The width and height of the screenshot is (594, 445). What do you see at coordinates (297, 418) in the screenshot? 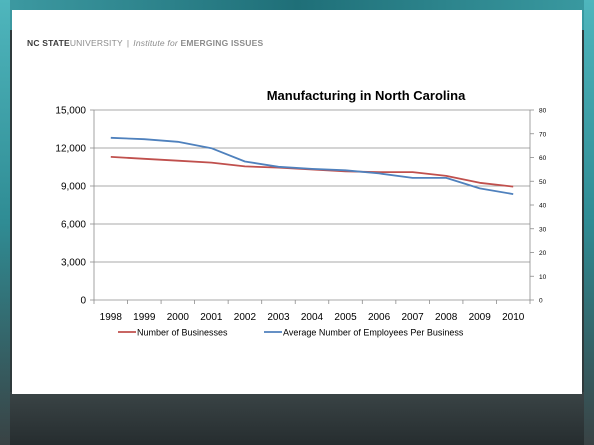
I see `slide-frame-bottom` at bounding box center [297, 418].